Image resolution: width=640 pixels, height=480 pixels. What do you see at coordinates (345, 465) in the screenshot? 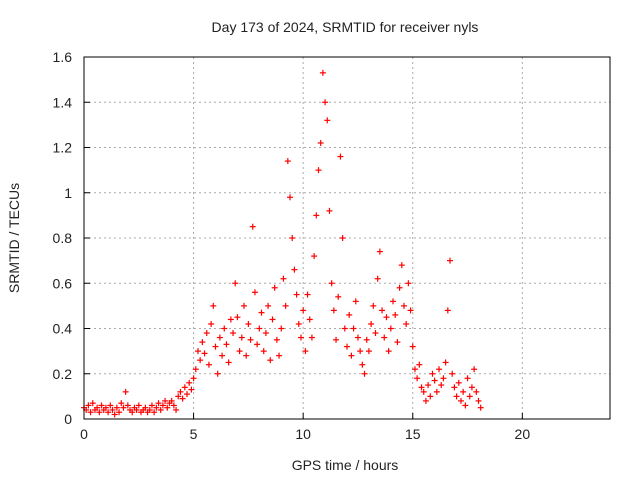
I see `x-axis-label: GPS time / hours` at bounding box center [345, 465].